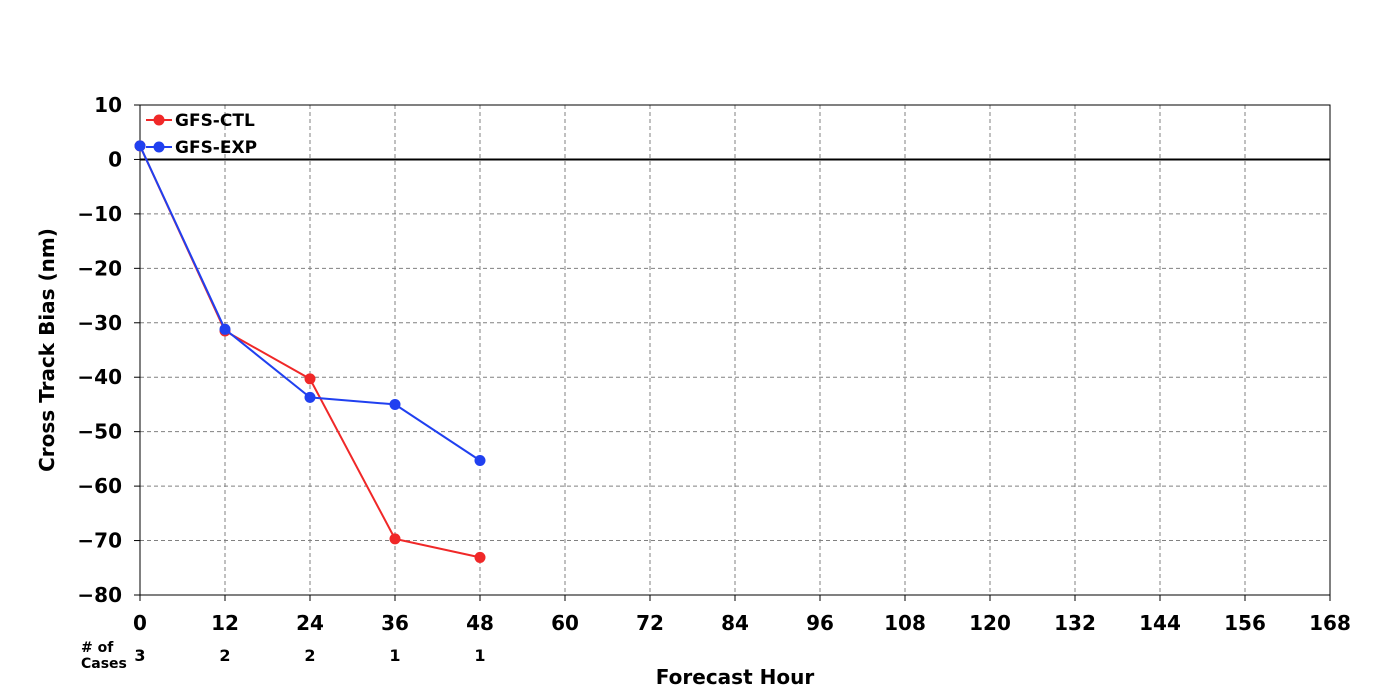  What do you see at coordinates (1330, 623) in the screenshot?
I see `x-tick-label: 168` at bounding box center [1330, 623].